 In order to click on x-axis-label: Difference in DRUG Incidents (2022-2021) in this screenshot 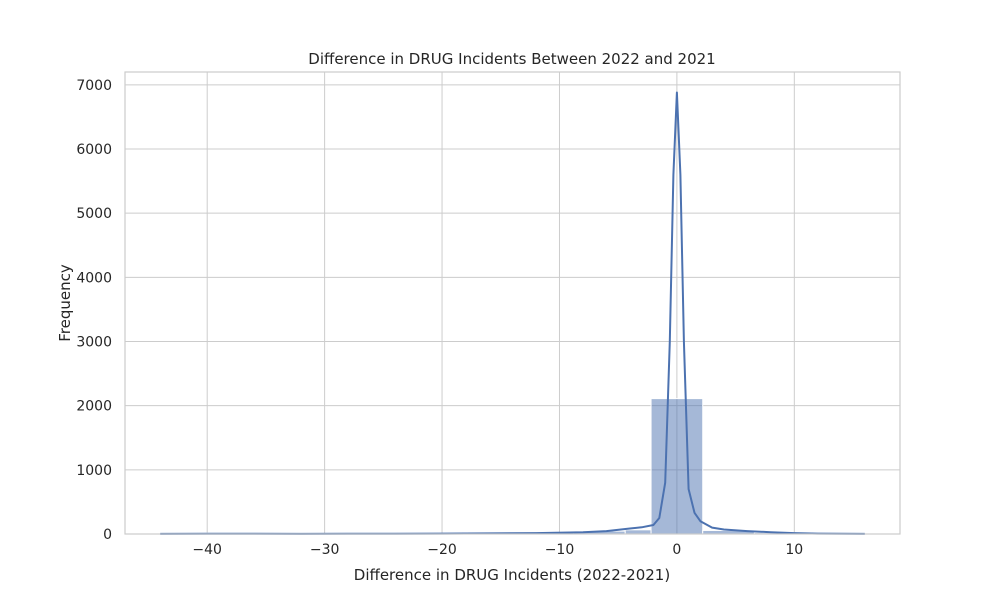, I will do `click(512, 575)`.